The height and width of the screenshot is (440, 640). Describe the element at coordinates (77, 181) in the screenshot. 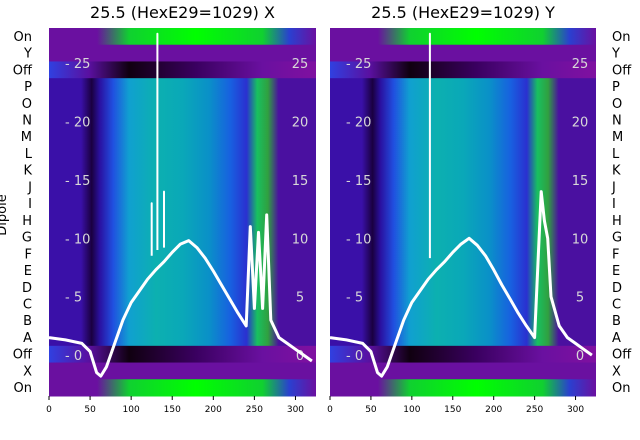

I see `overlay-tick-label: - 15` at that location.